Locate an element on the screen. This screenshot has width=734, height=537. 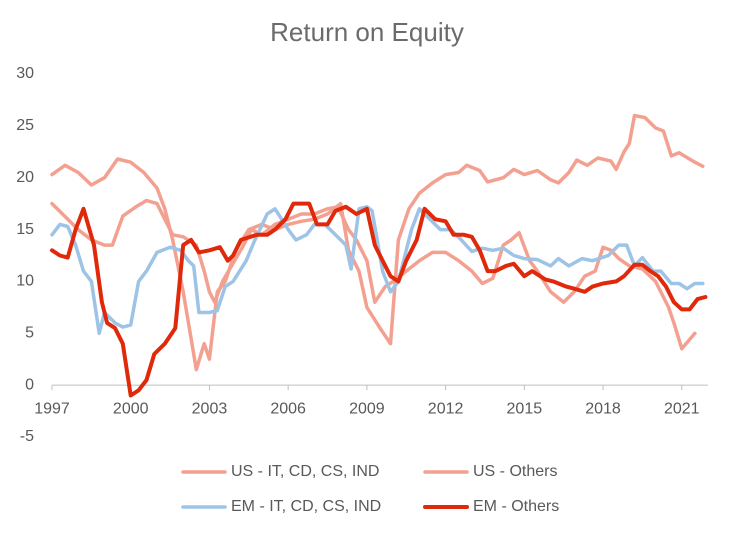
y-tick-label: 5 is located at coordinates (29, 333).